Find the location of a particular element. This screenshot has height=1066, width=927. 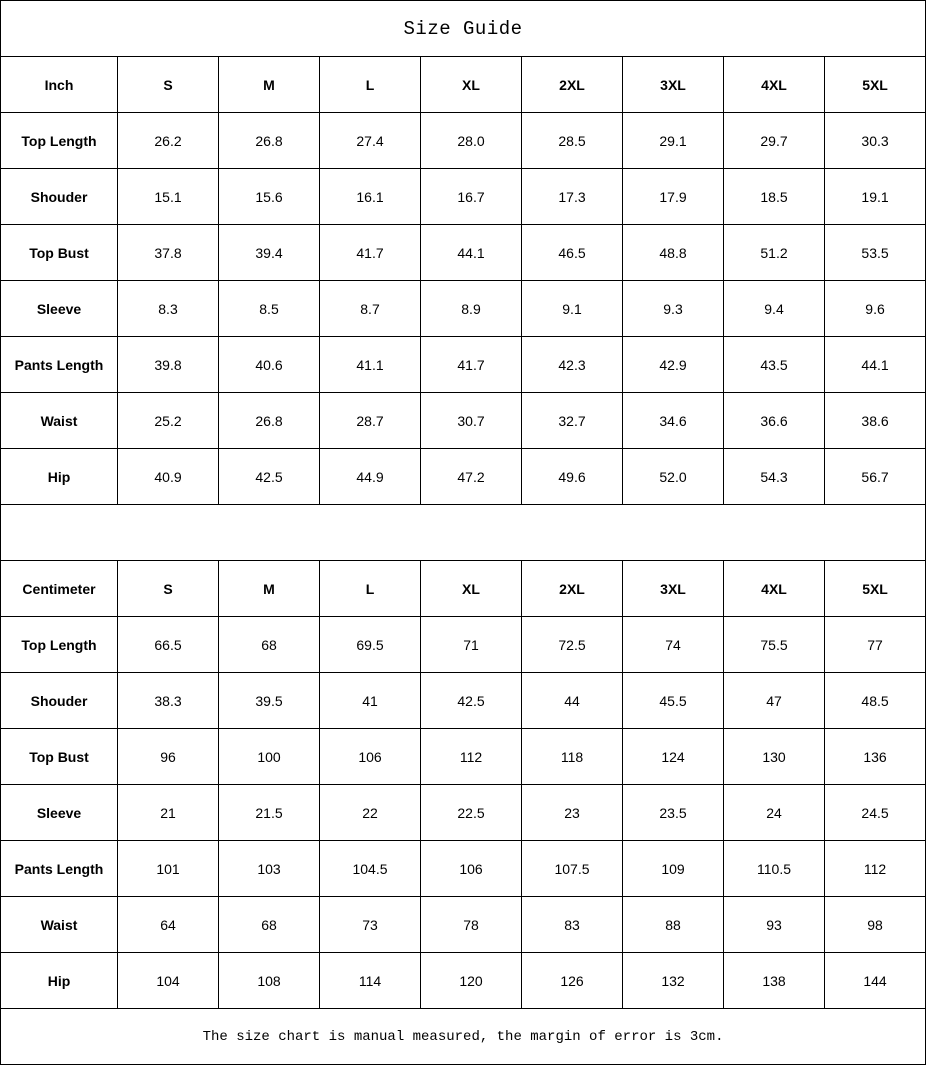

table-row: Hip 40.9 42.5 44.9 47.2 49.6 52.0 54.3 56.7 is located at coordinates (463, 476).